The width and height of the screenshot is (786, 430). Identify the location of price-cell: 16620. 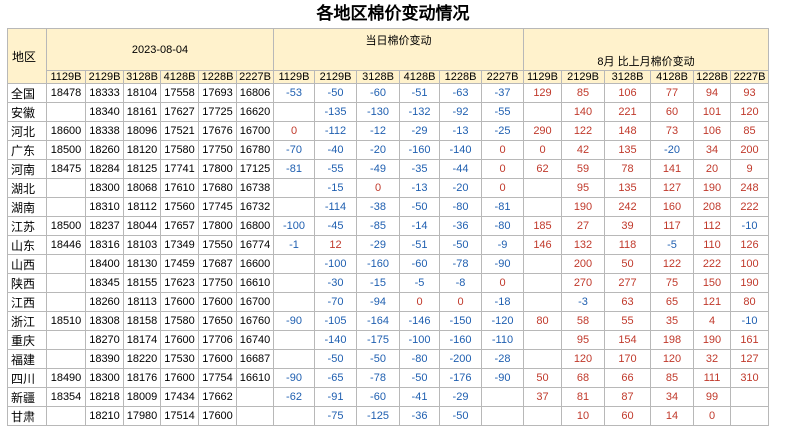
(255, 112).